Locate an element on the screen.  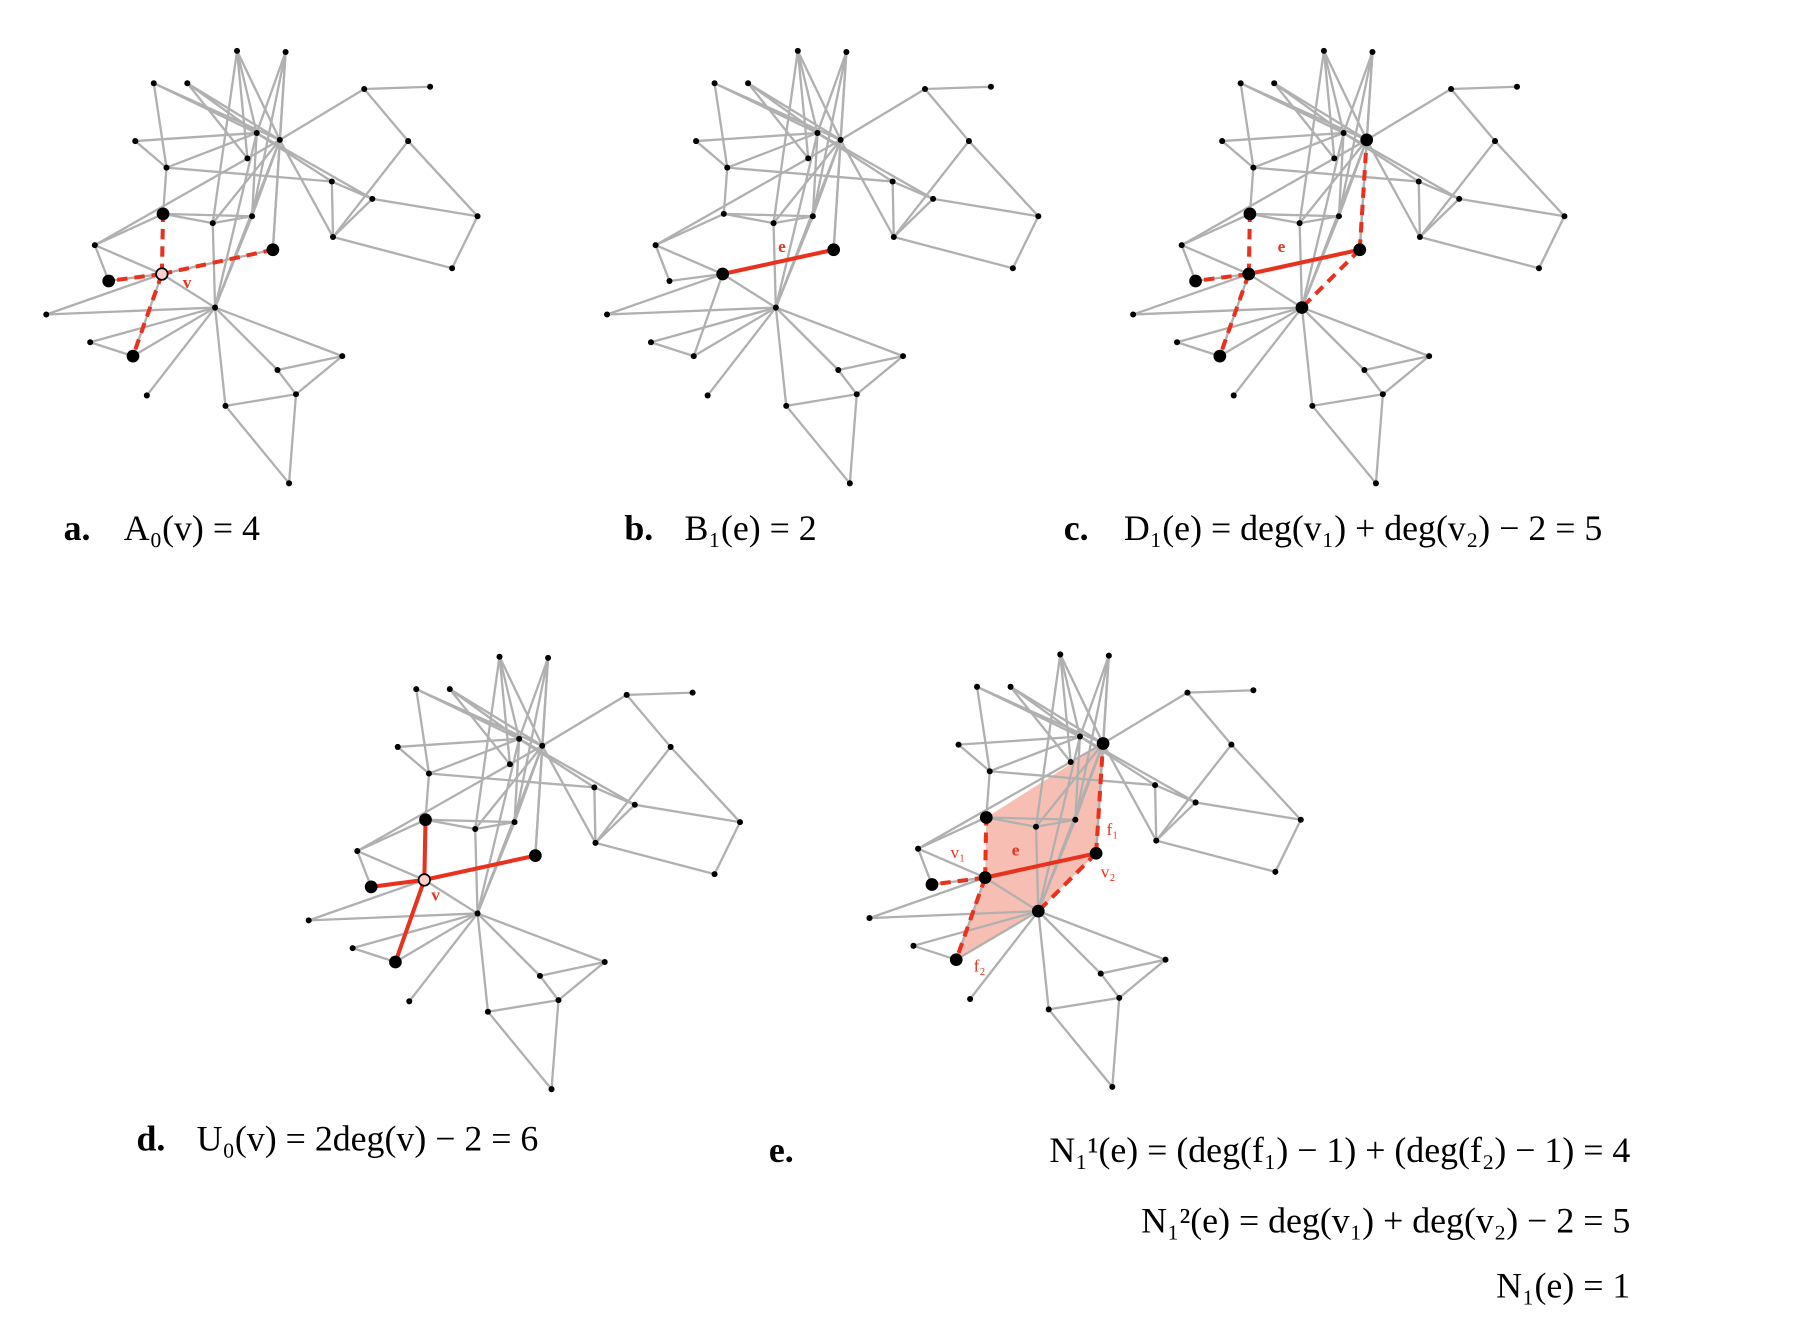
node-label: e is located at coordinates (782, 246).